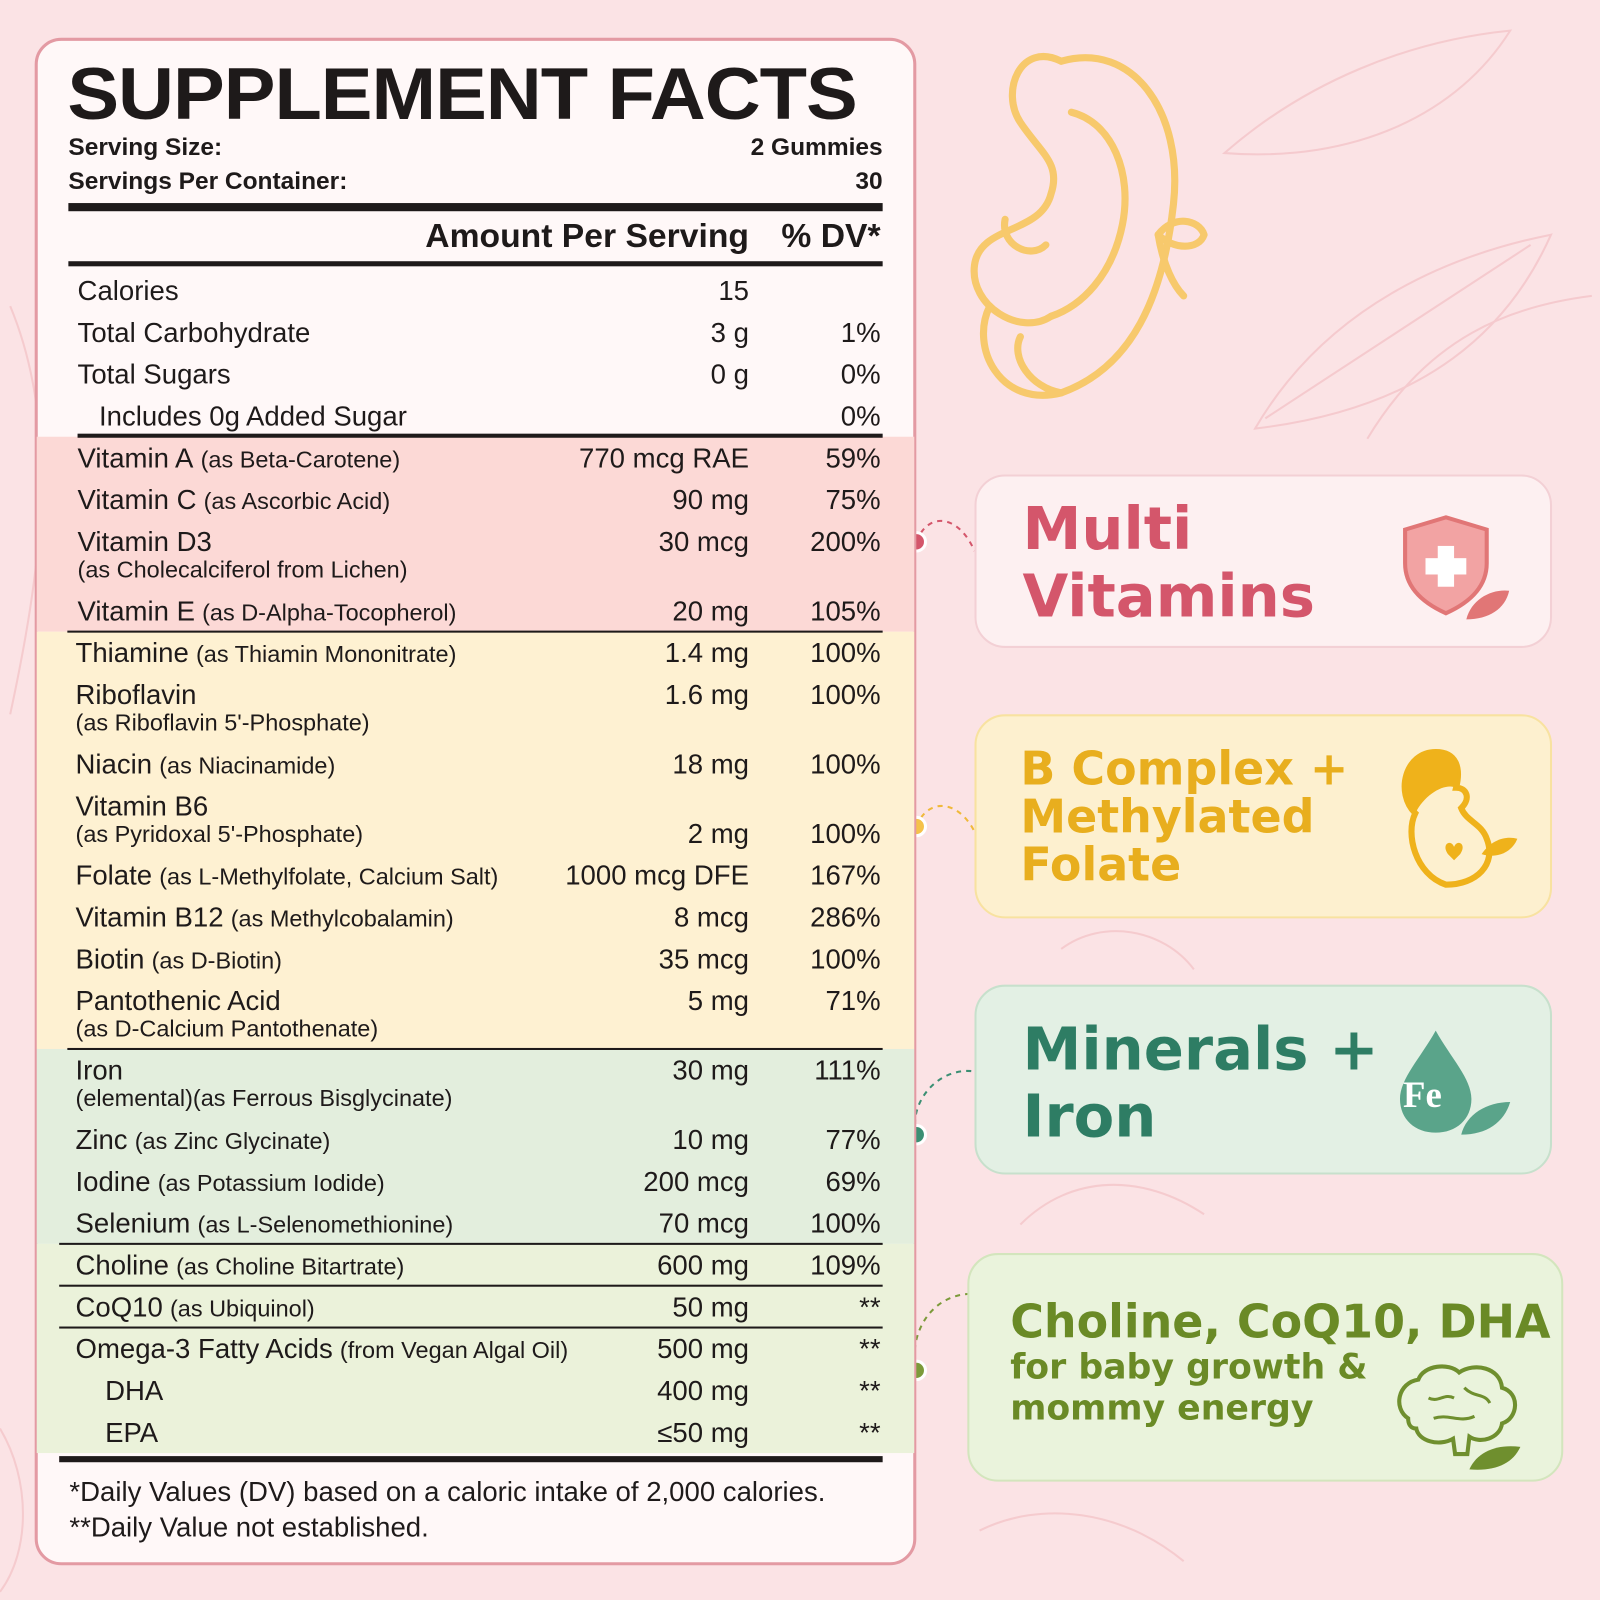 Image resolution: width=1600 pixels, height=1600 pixels. I want to click on callout-subtitle: for baby growth & mommy energy, so click(1188, 1388).